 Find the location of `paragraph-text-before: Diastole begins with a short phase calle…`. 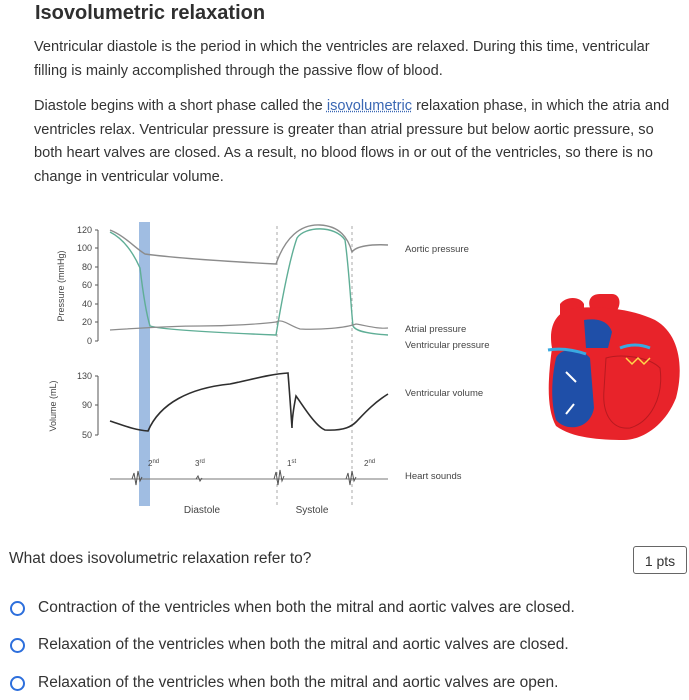

paragraph-text-before: Diastole begins with a short phase calle… is located at coordinates (180, 106).